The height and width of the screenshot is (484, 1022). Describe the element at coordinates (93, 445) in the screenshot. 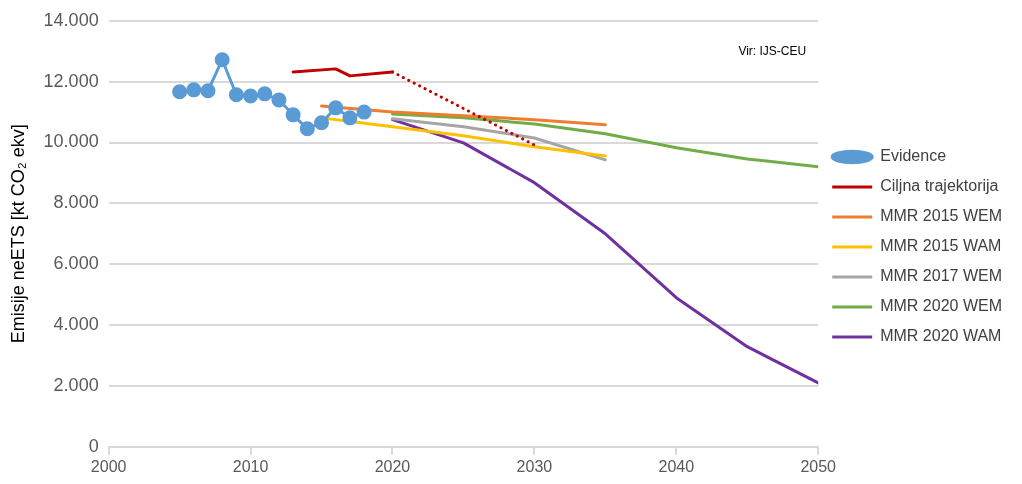

I see `y-tick-label: 0` at that location.